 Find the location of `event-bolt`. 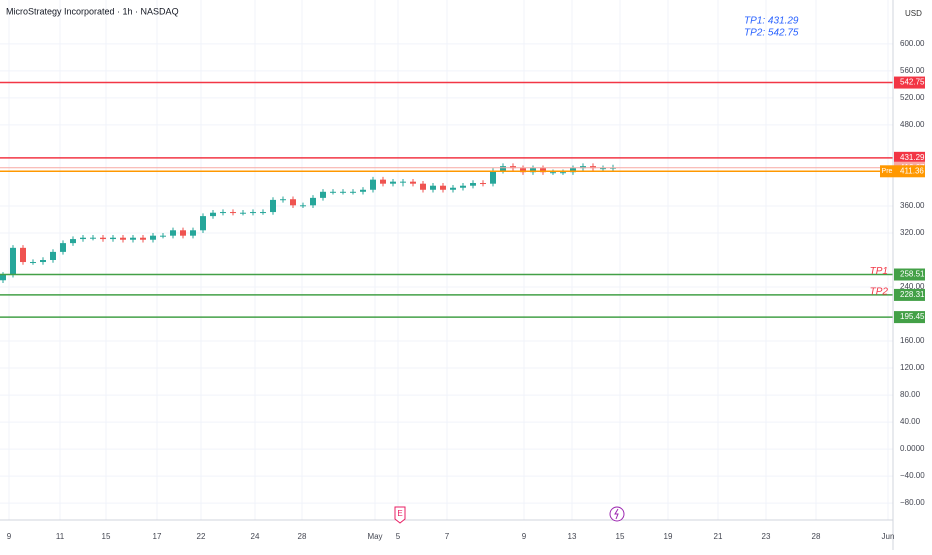

event-bolt is located at coordinates (616, 514).